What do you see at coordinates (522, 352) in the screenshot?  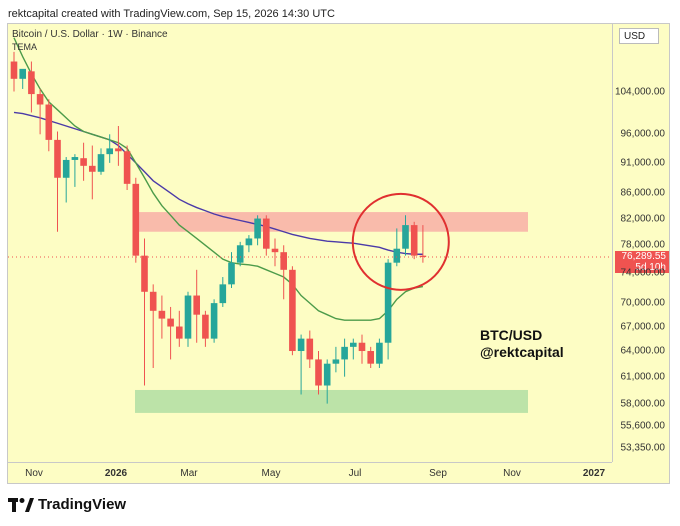 I see `watermark-author: @rektcapital` at bounding box center [522, 352].